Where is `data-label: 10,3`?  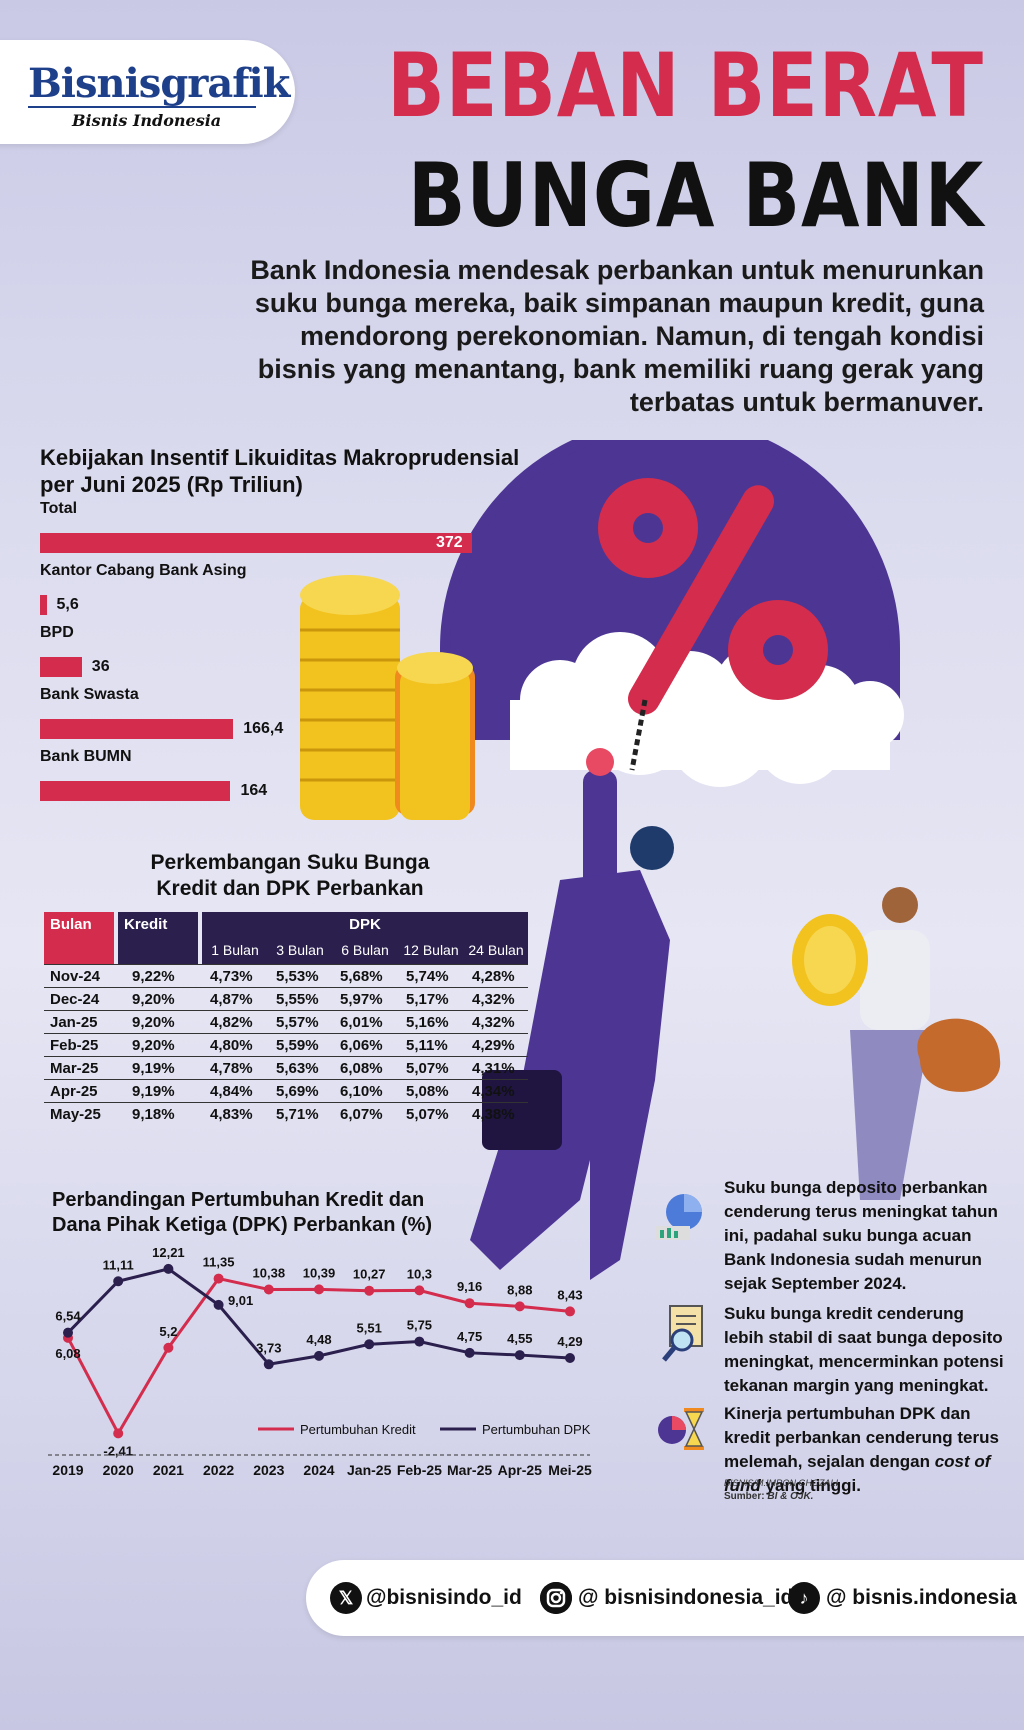 data-label: 10,3 is located at coordinates (419, 1273).